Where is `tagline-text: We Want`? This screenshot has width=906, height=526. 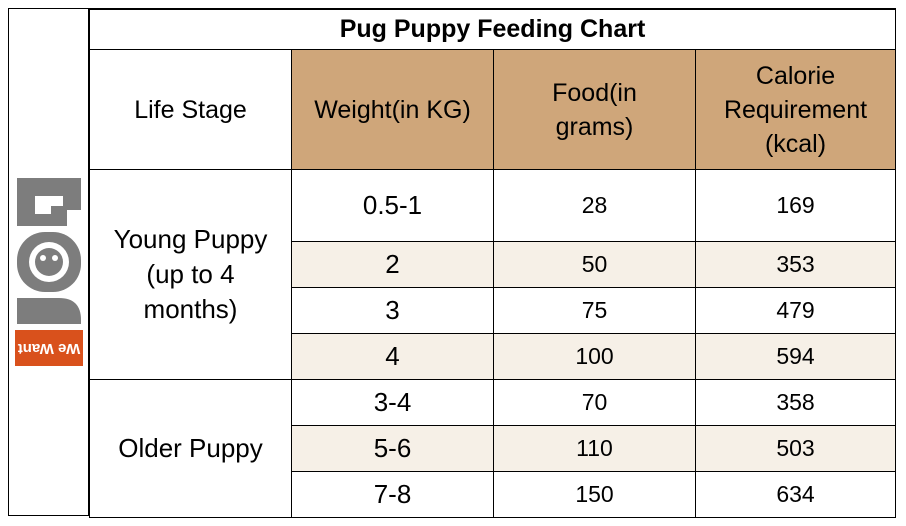
tagline-text: We Want is located at coordinates (49, 348).